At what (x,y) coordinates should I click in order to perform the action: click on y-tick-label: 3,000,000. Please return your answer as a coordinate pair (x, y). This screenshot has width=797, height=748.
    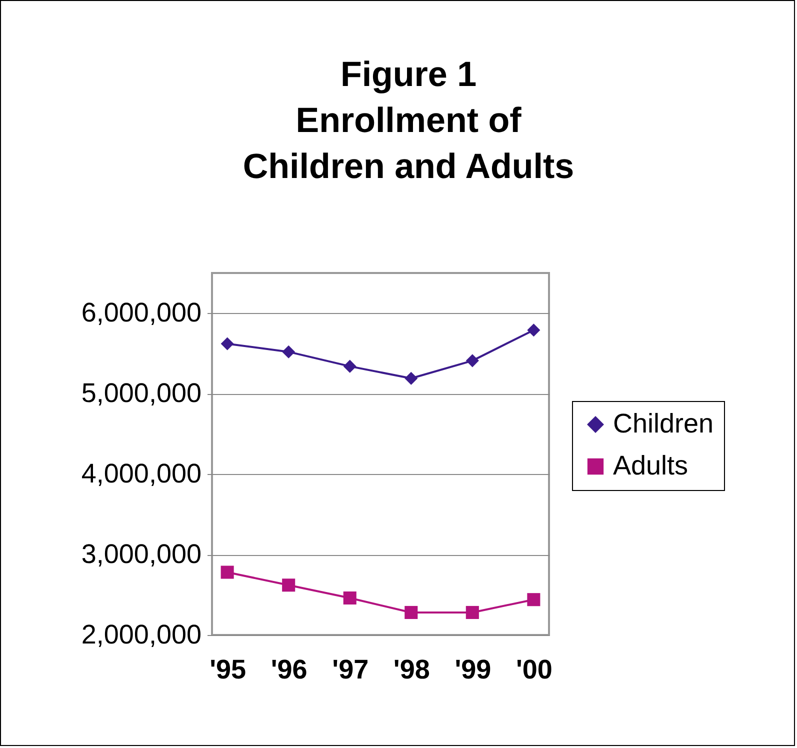
    Looking at the image, I should click on (141, 554).